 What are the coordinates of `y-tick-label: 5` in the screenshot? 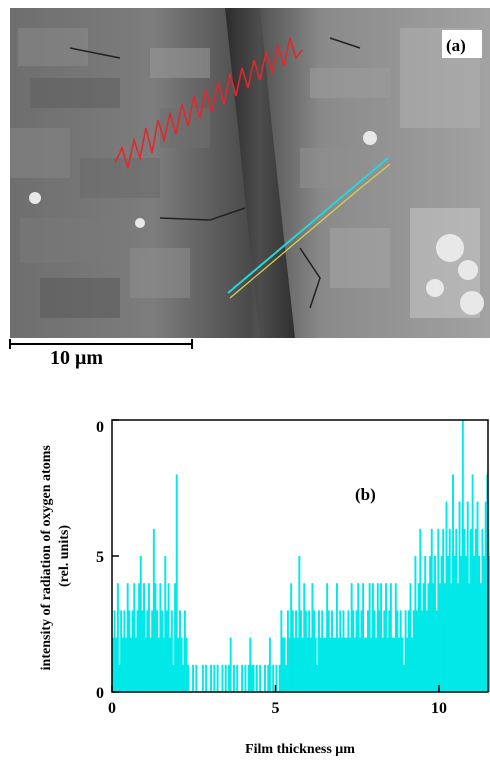 It's located at (100, 557).